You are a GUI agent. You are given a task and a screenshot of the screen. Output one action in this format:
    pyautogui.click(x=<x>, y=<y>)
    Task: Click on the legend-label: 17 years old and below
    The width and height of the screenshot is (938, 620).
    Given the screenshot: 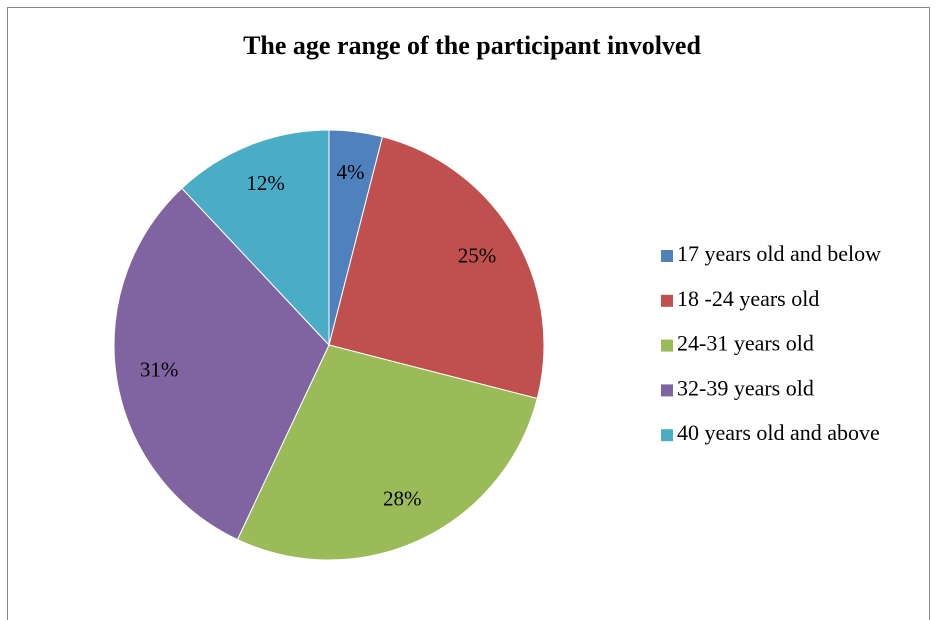 What is the action you would take?
    pyautogui.click(x=779, y=253)
    